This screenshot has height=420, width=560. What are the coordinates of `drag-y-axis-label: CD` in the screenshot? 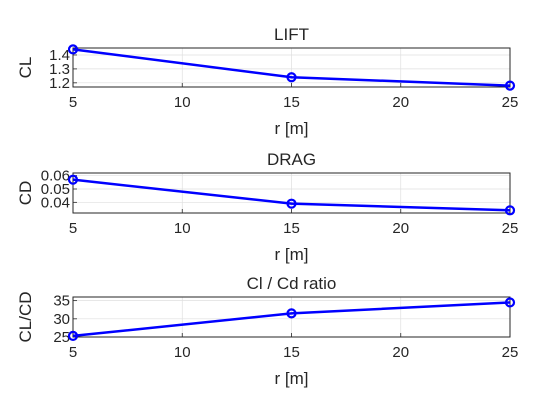 It's located at (25, 193).